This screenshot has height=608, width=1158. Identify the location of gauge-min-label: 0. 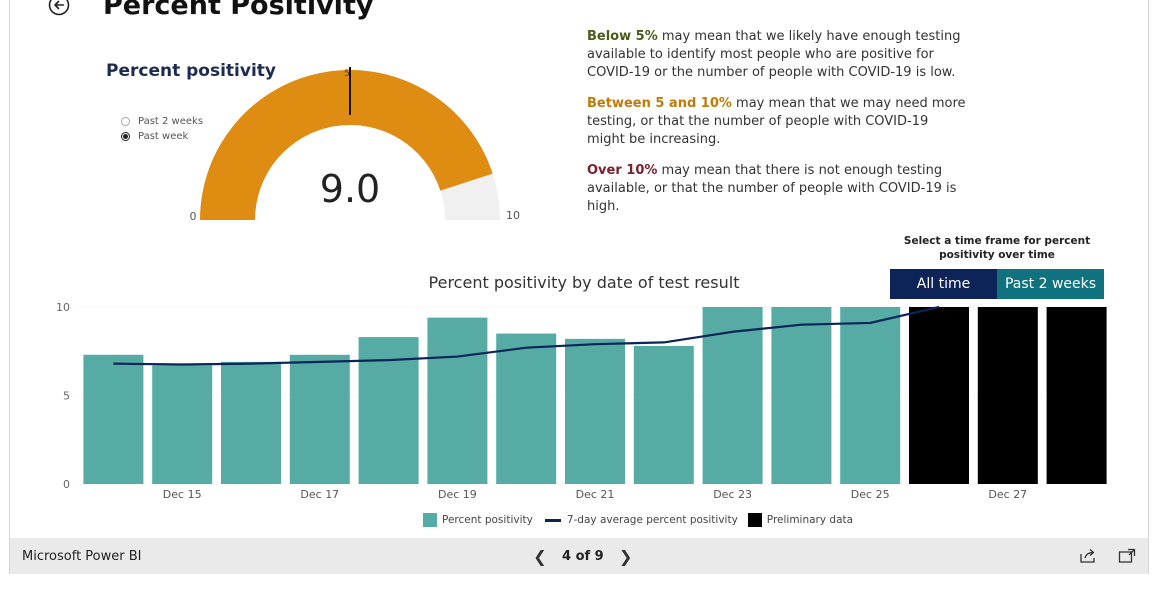
(193, 216).